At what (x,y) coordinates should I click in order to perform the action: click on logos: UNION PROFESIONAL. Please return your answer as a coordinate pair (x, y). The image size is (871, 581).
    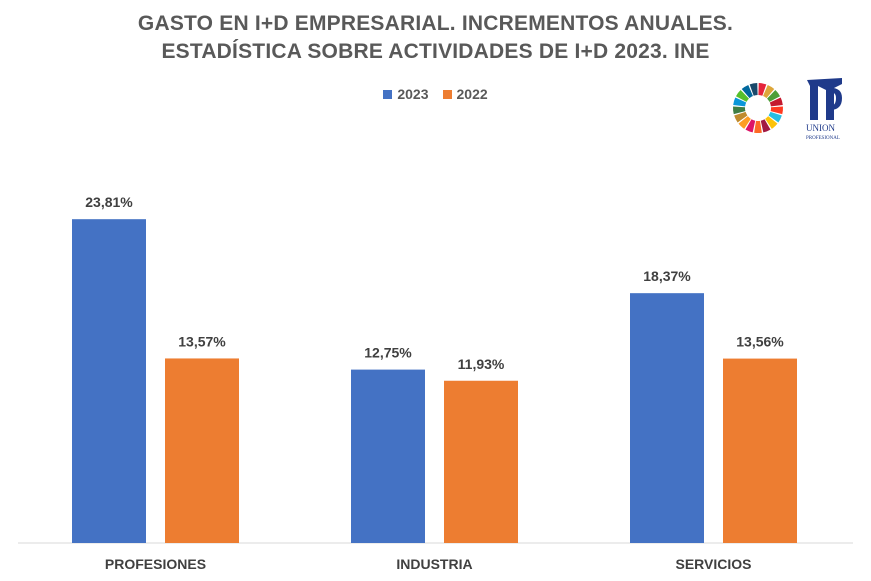
    Looking at the image, I should click on (787, 109).